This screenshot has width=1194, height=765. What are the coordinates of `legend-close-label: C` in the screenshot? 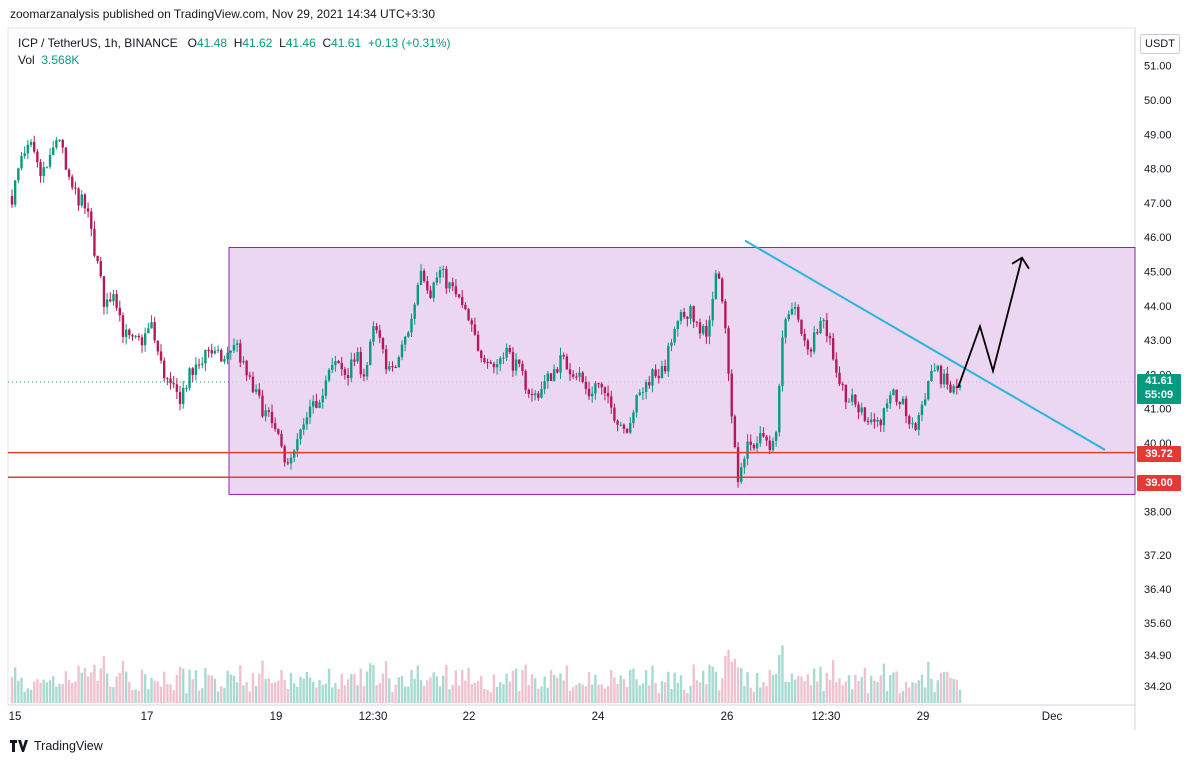 It's located at (327, 43).